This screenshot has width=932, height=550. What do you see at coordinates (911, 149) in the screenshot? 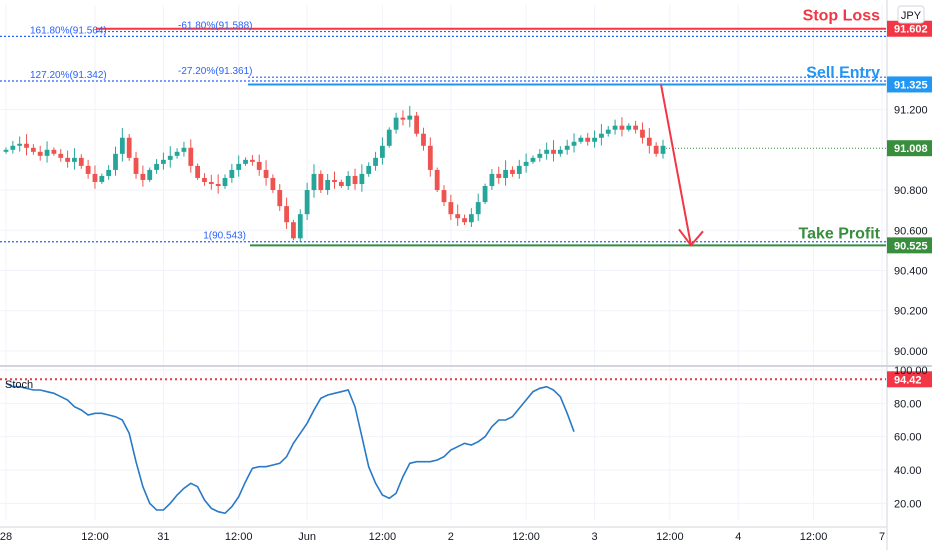
I see `last-price-badge-text: 91.008` at bounding box center [911, 149].